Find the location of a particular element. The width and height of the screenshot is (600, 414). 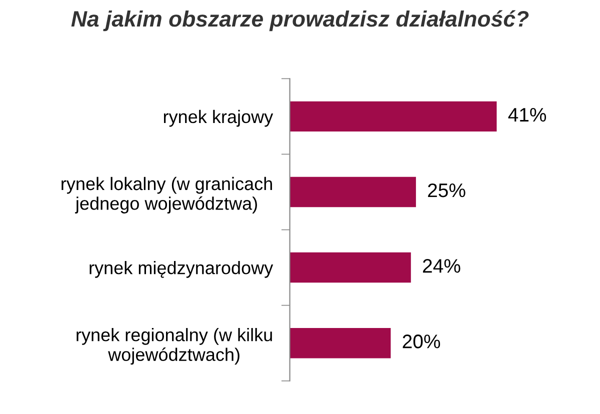

y-tick-label: rynek regionalny (w kilku województwach) is located at coordinates (174, 346).